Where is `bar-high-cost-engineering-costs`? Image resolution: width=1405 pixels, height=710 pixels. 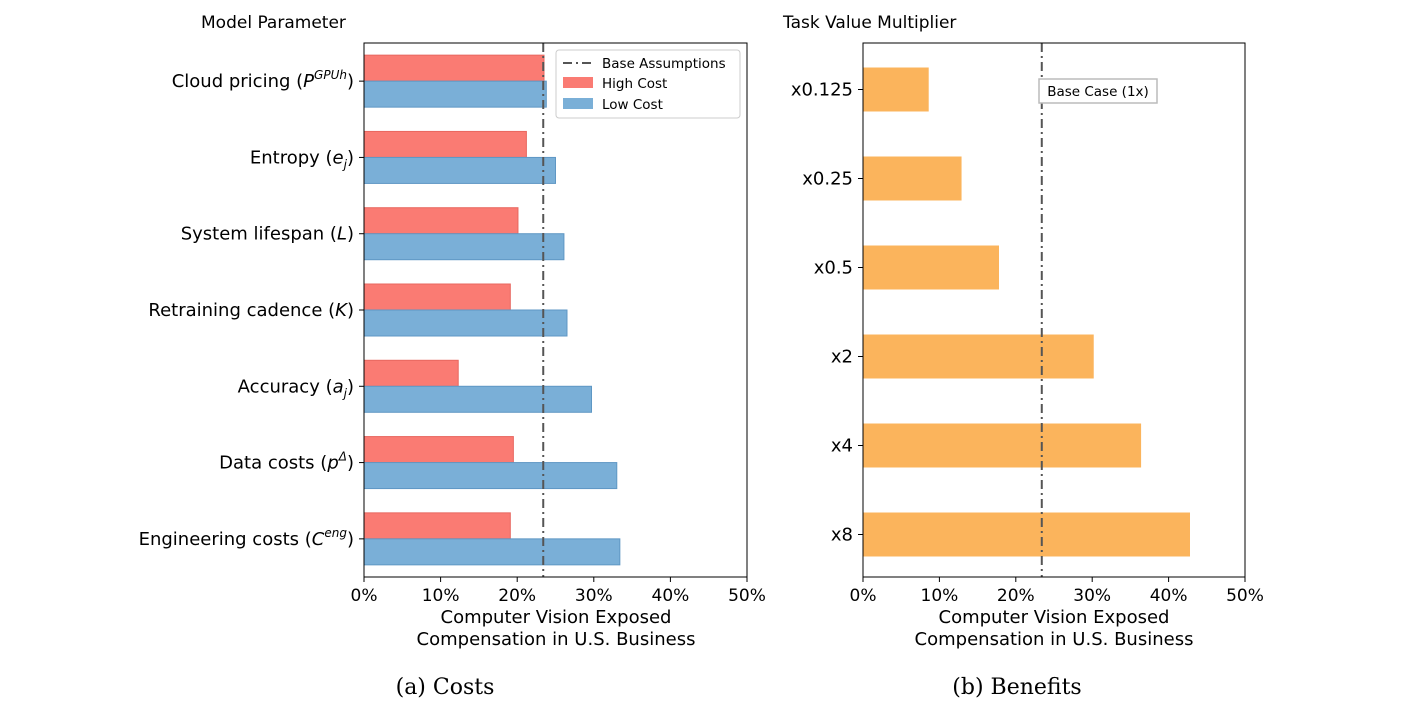 bar-high-cost-engineering-costs is located at coordinates (437, 526).